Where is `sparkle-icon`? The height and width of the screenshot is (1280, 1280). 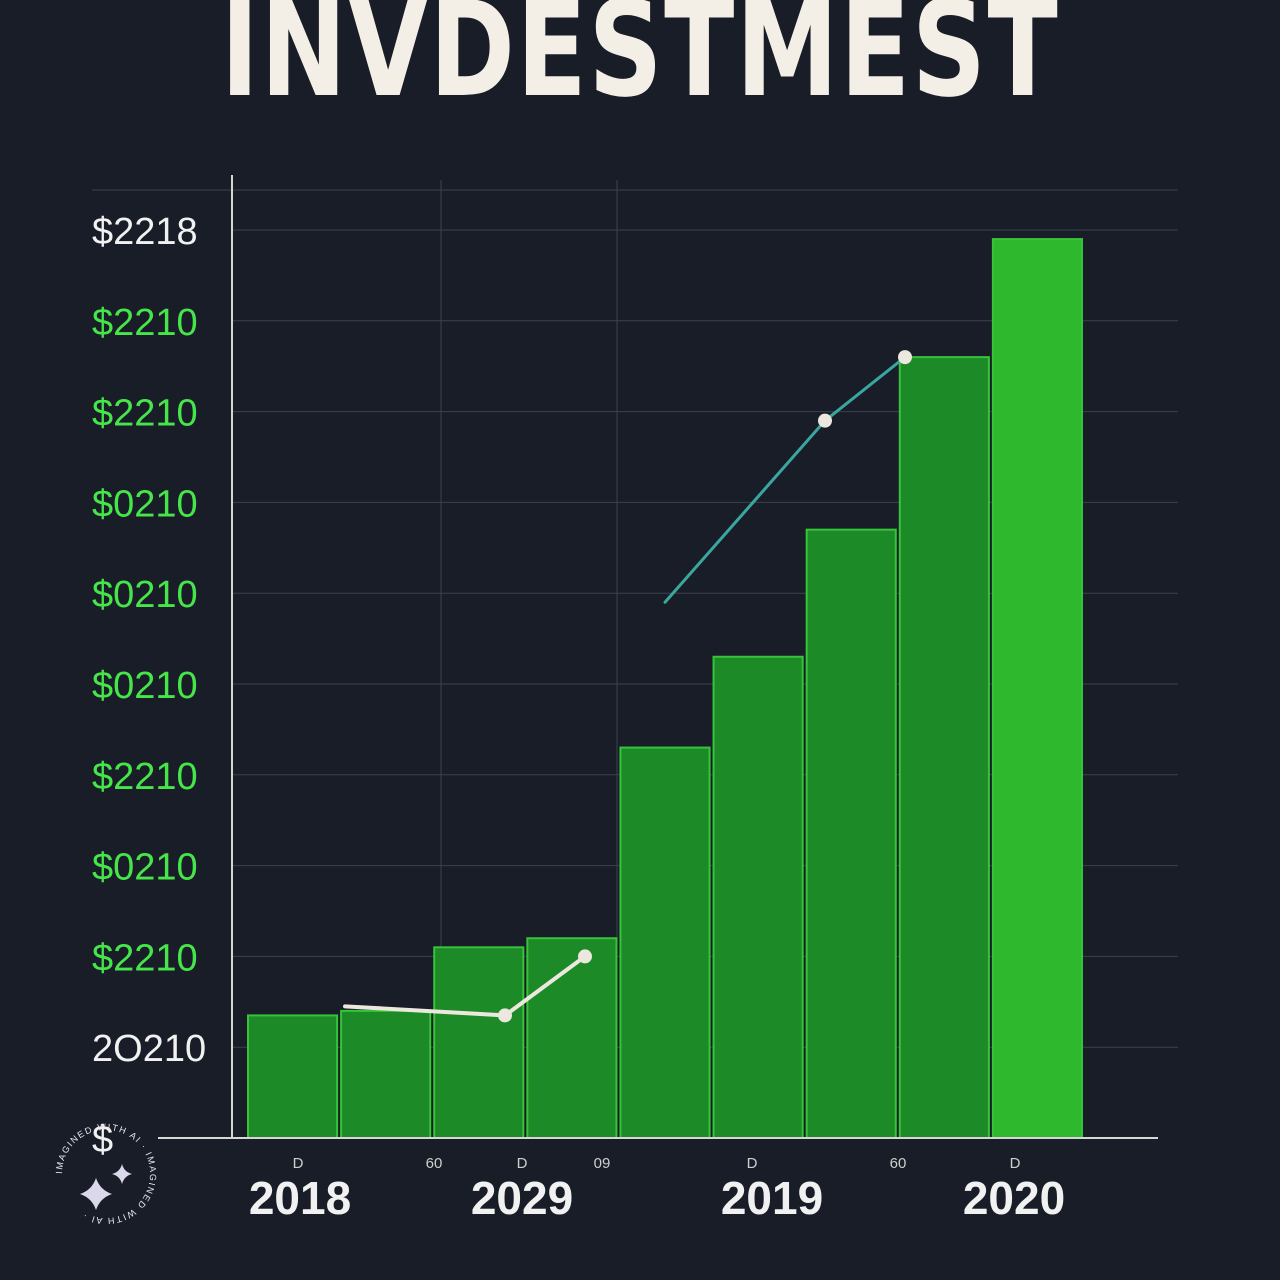
sparkle-icon is located at coordinates (96, 1194).